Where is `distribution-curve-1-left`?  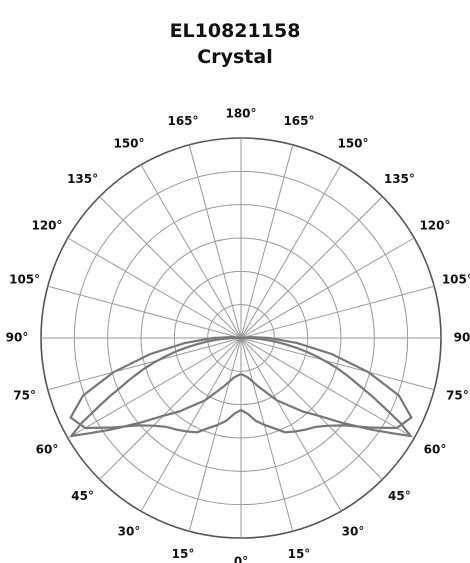 distribution-curve-1-left is located at coordinates (156, 387).